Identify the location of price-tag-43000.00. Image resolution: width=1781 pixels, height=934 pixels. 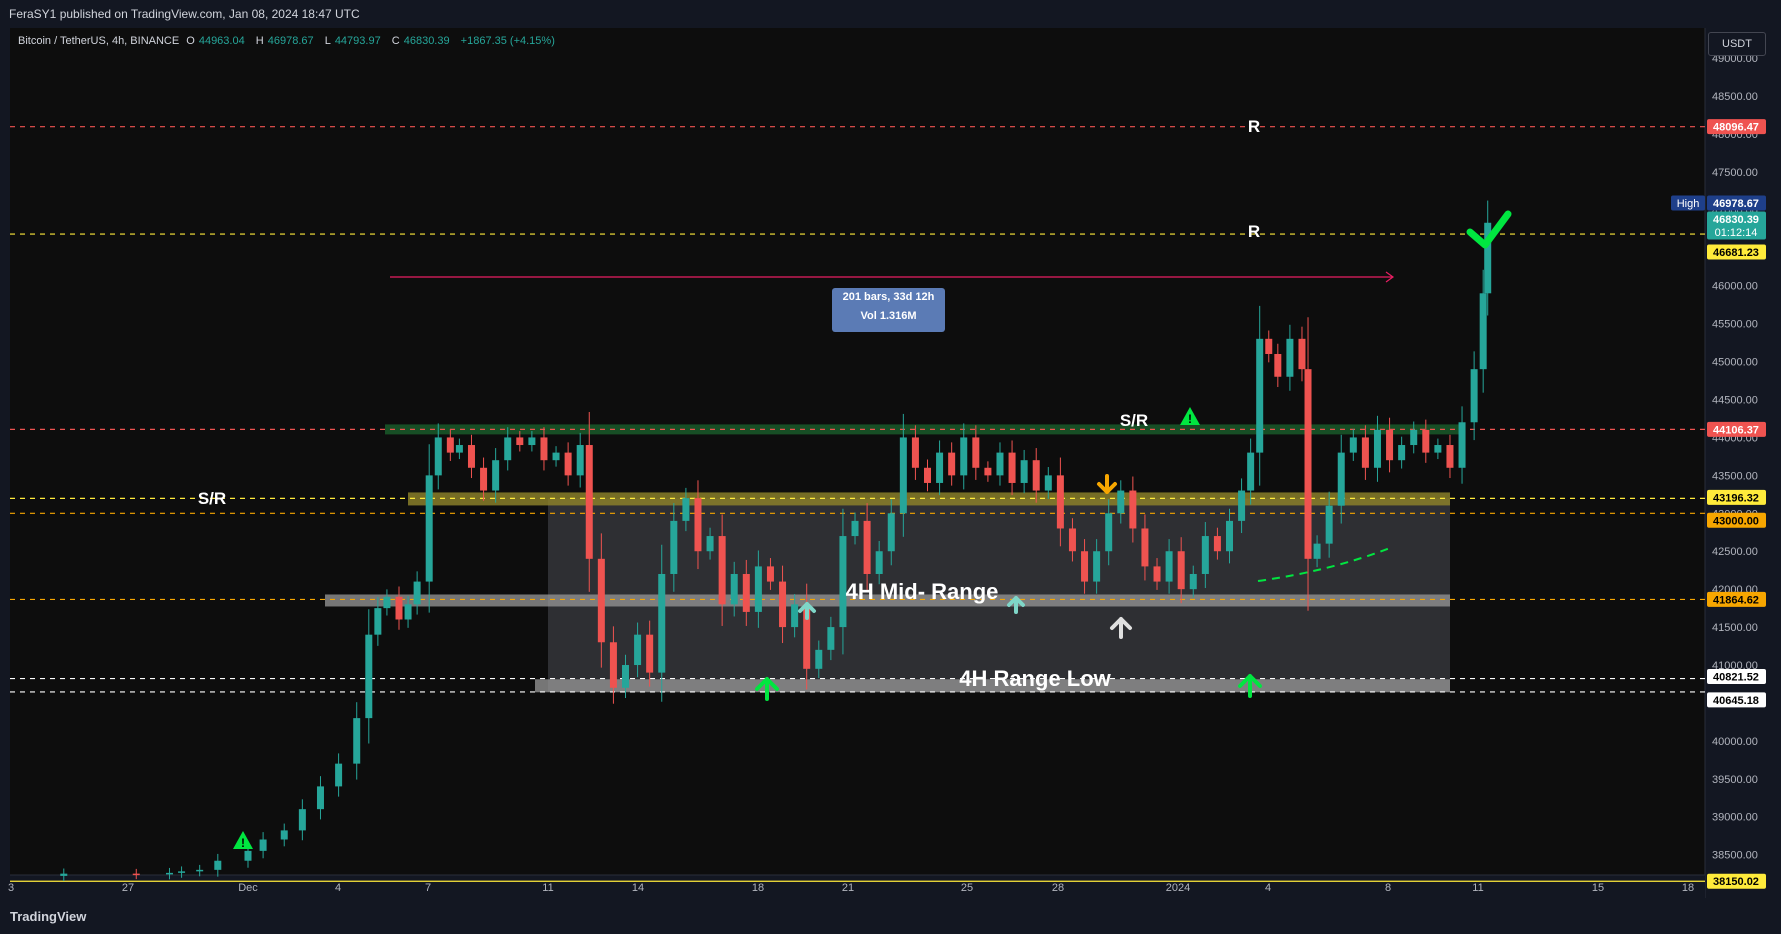
(1736, 520).